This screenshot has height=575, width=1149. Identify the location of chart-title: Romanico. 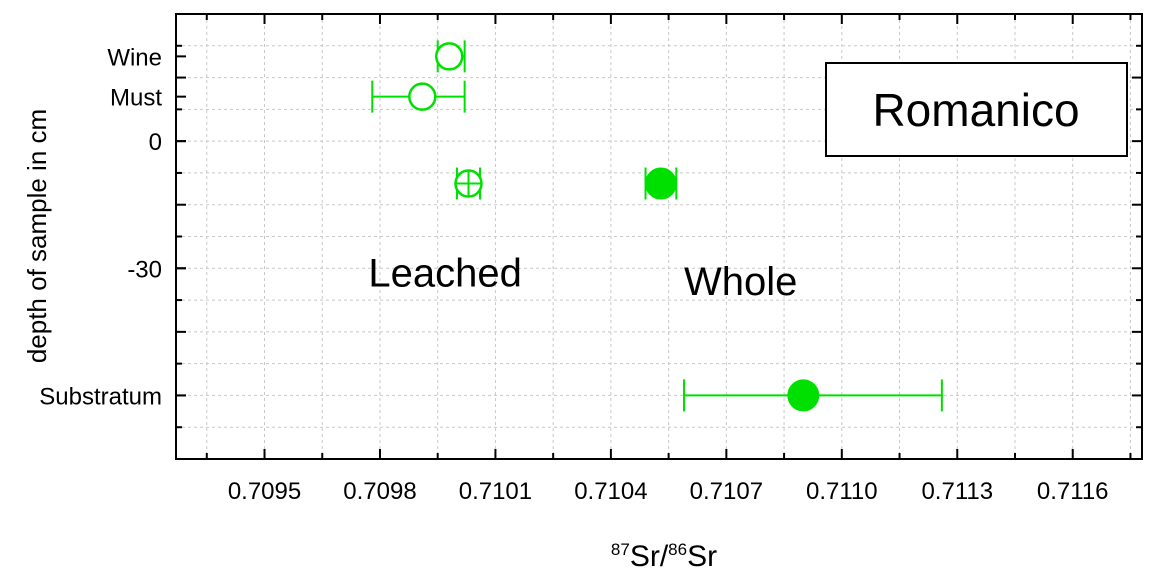
(975, 110).